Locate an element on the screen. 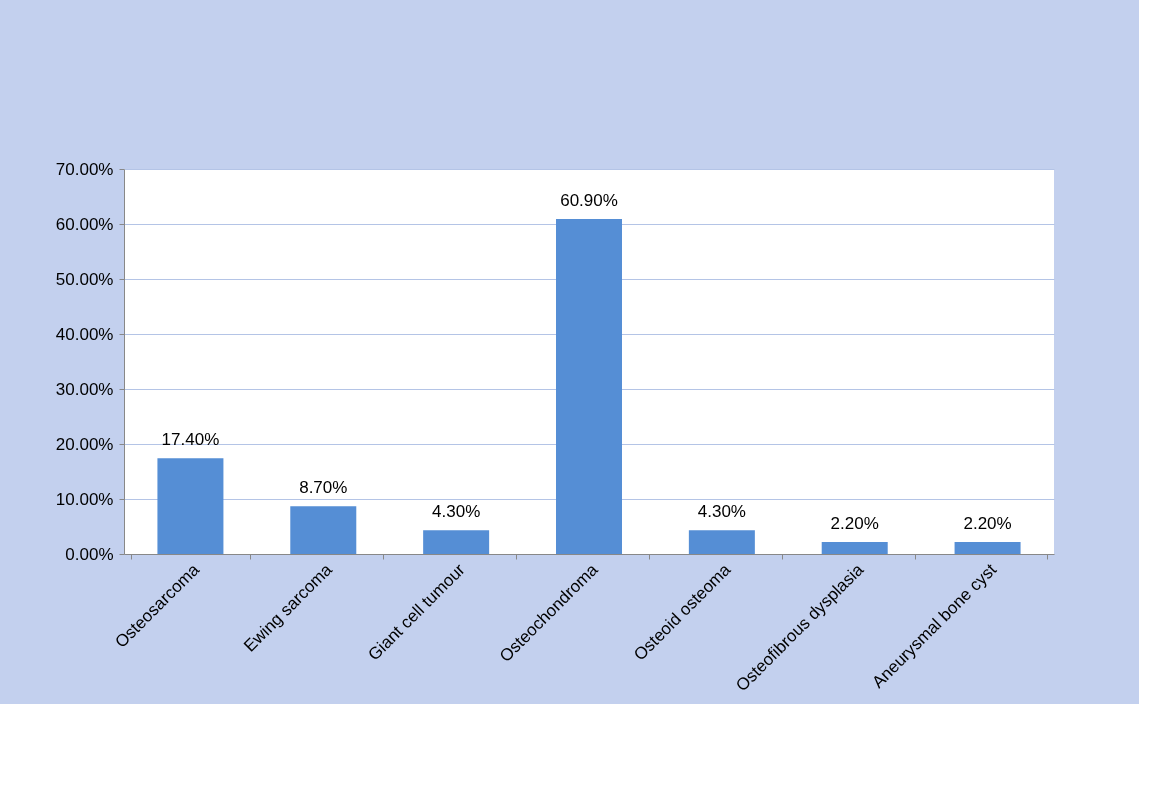 The height and width of the screenshot is (798, 1163). data-label: 8.70% is located at coordinates (323, 488).